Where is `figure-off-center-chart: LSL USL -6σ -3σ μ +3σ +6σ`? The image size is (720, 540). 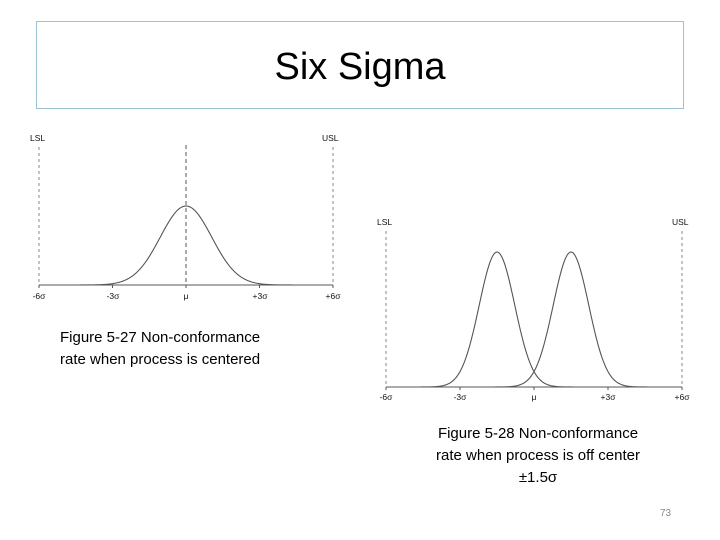 figure-off-center-chart: LSL USL -6σ -3σ μ +3σ +6σ is located at coordinates (534, 309).